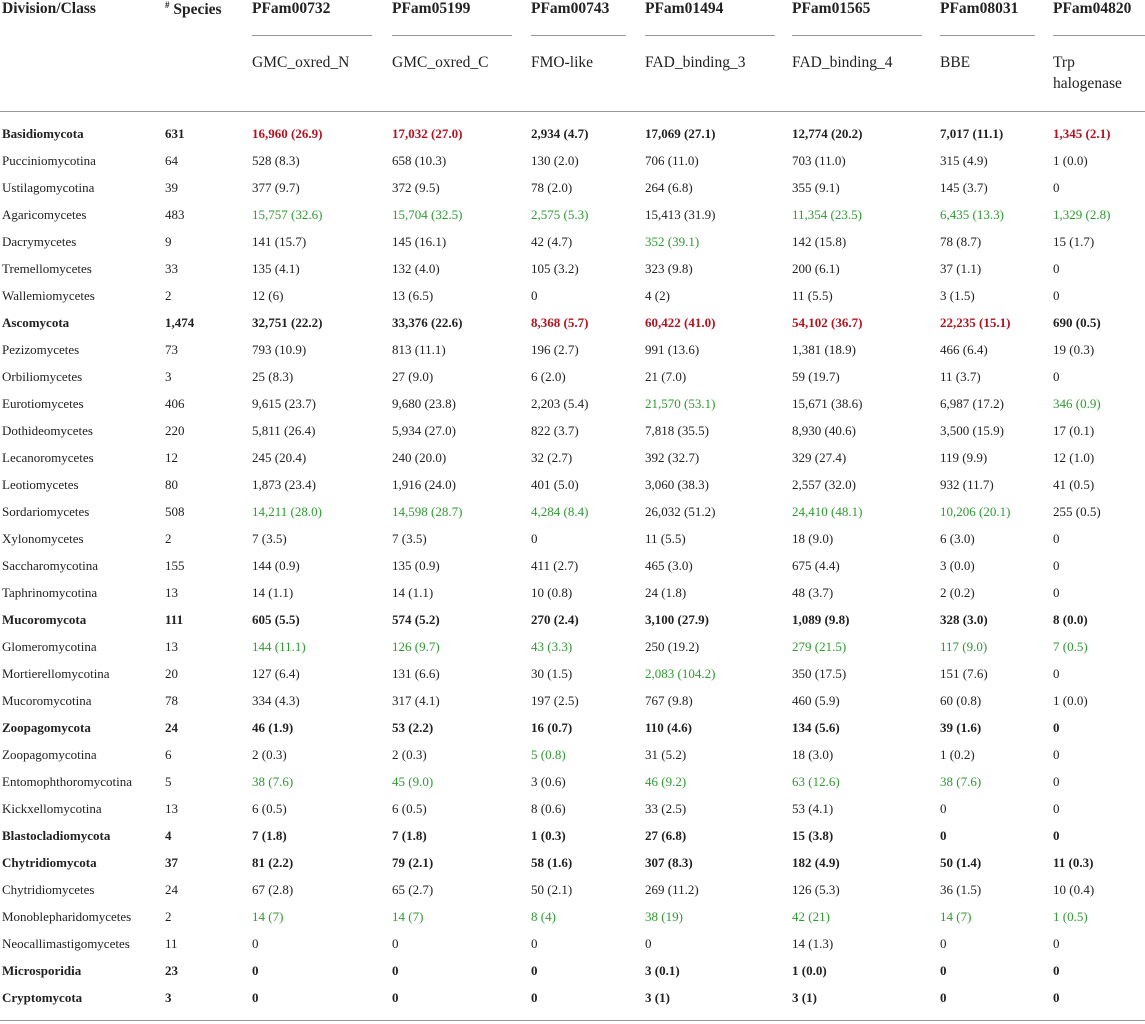  Describe the element at coordinates (672, 889) in the screenshot. I see `row-value-cell: 269 (11.2)` at that location.